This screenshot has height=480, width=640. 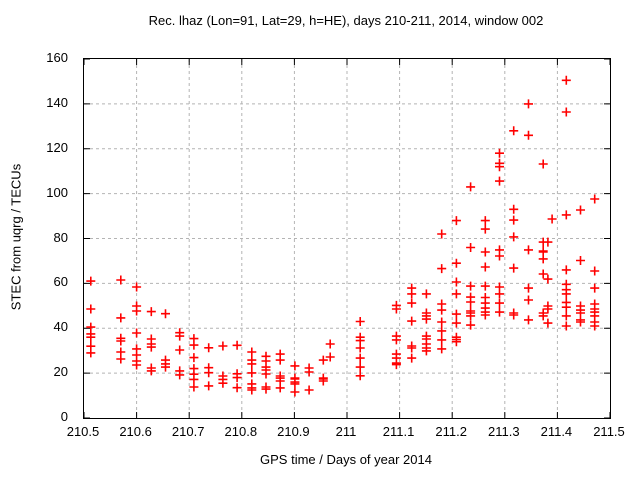 What do you see at coordinates (346, 431) in the screenshot?
I see `x-tick-label: 211` at bounding box center [346, 431].